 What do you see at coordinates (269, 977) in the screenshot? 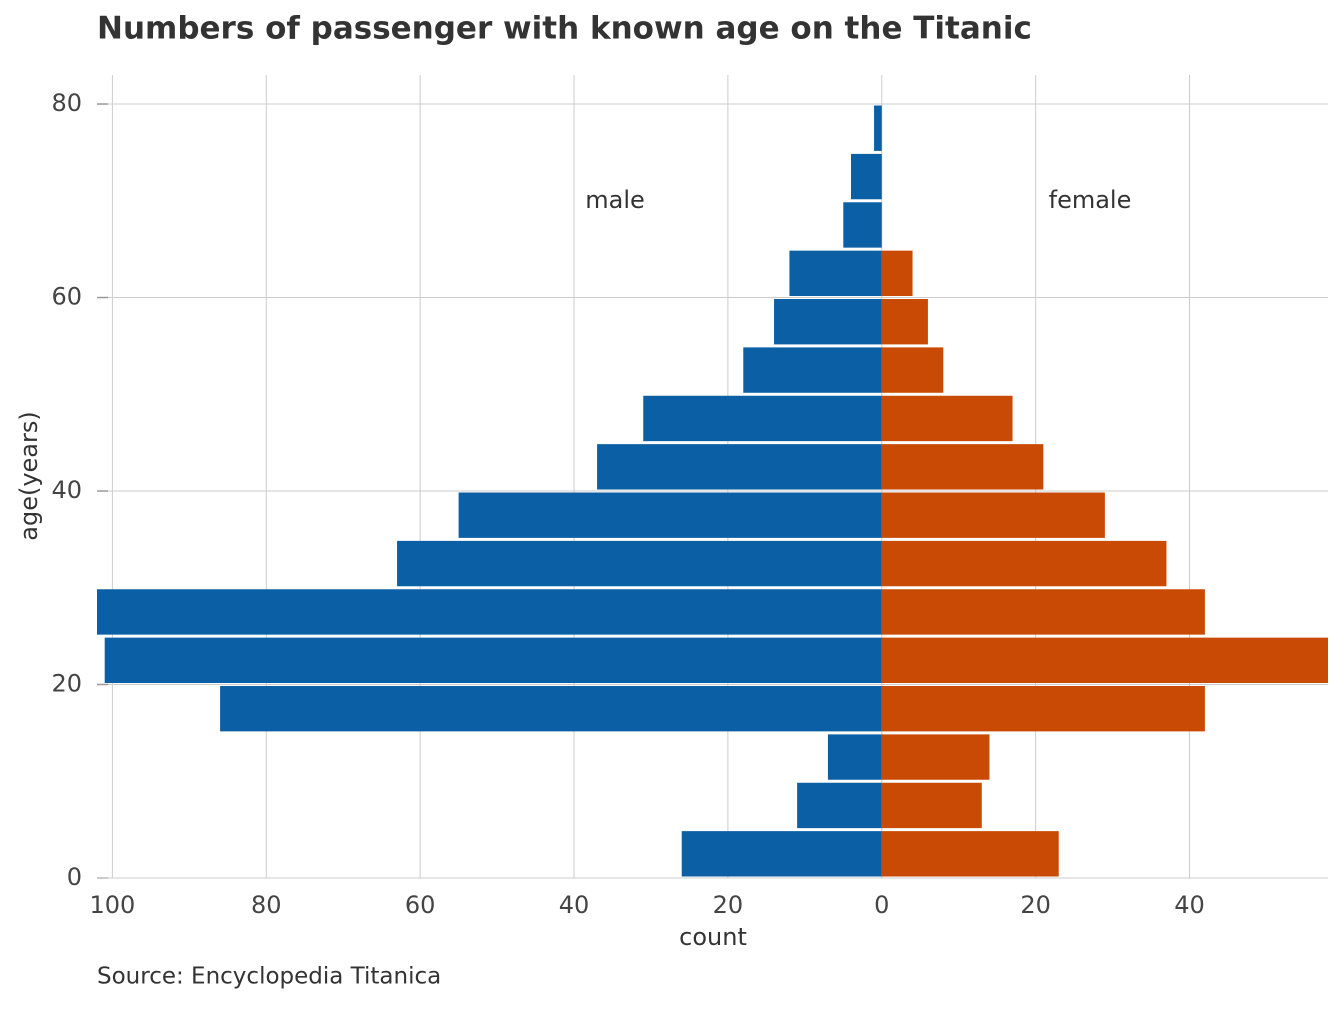
I see `source: Source: Encyclopedia Titanica` at bounding box center [269, 977].